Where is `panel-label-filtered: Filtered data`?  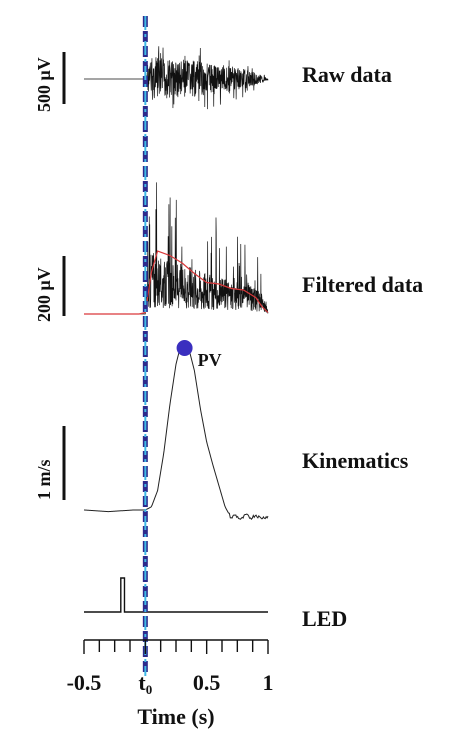 panel-label-filtered: Filtered data is located at coordinates (362, 284).